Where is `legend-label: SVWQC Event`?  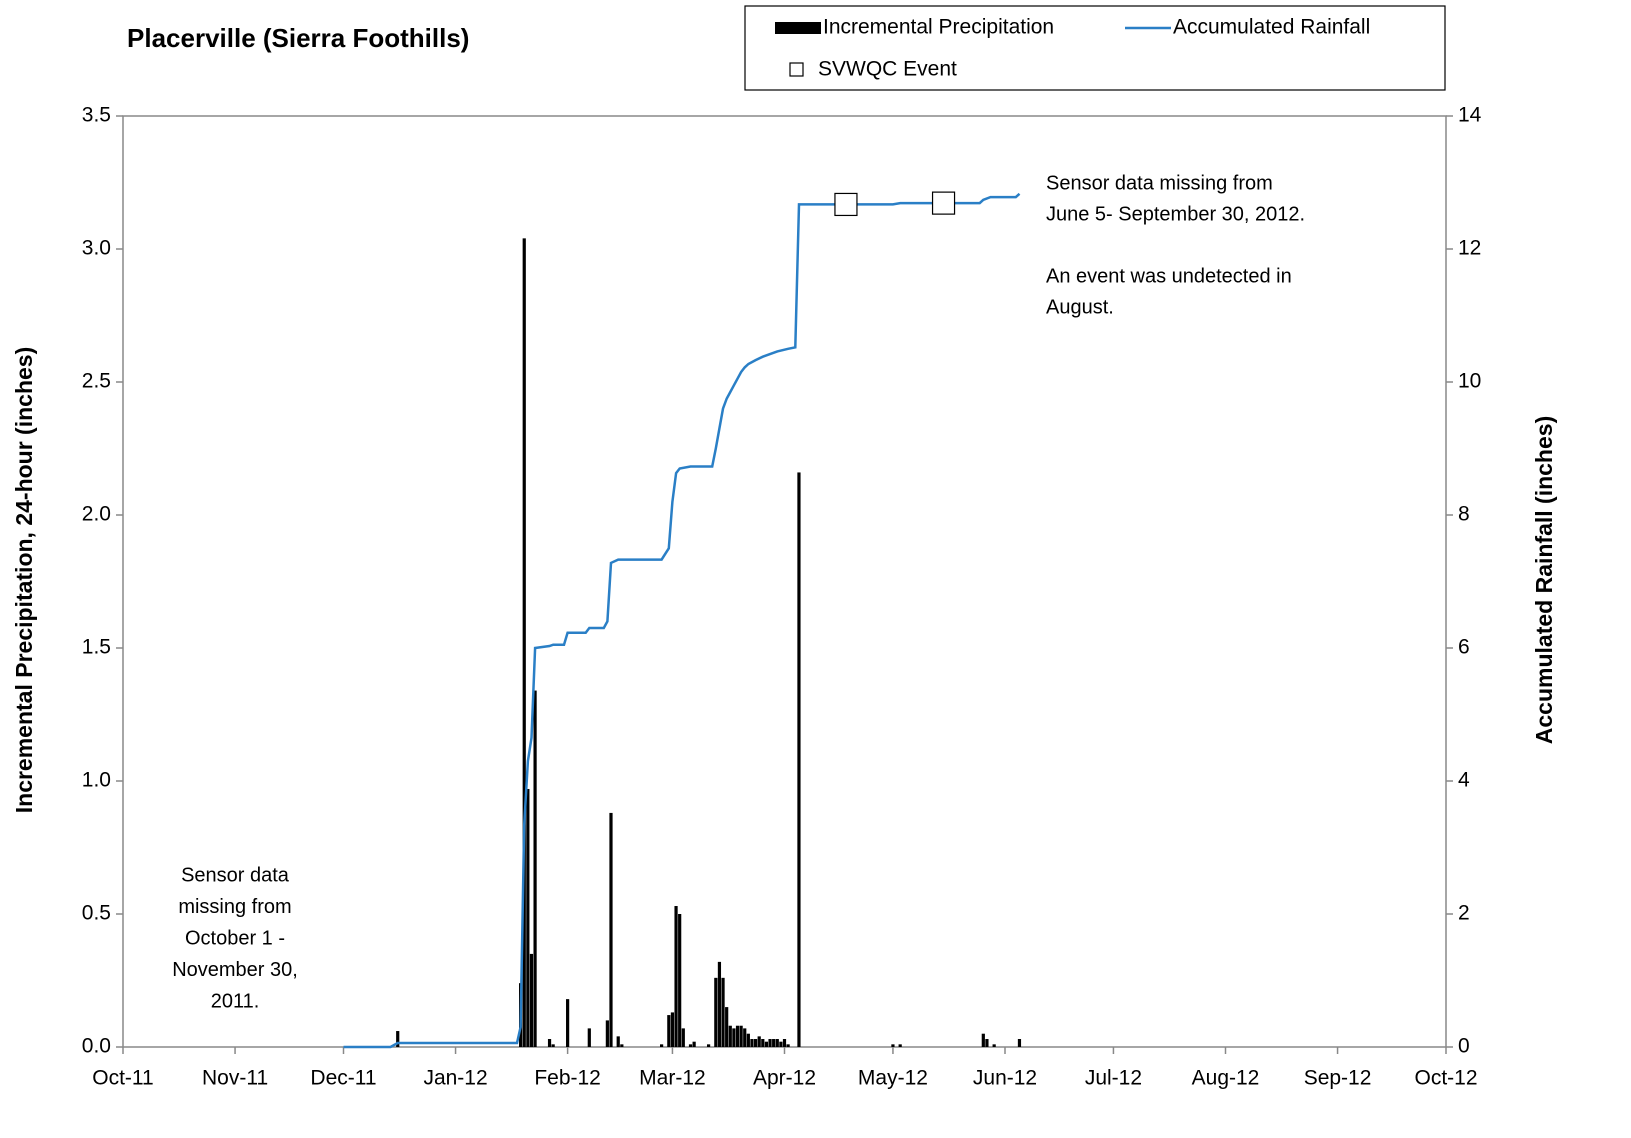 legend-label: SVWQC Event is located at coordinates (887, 69).